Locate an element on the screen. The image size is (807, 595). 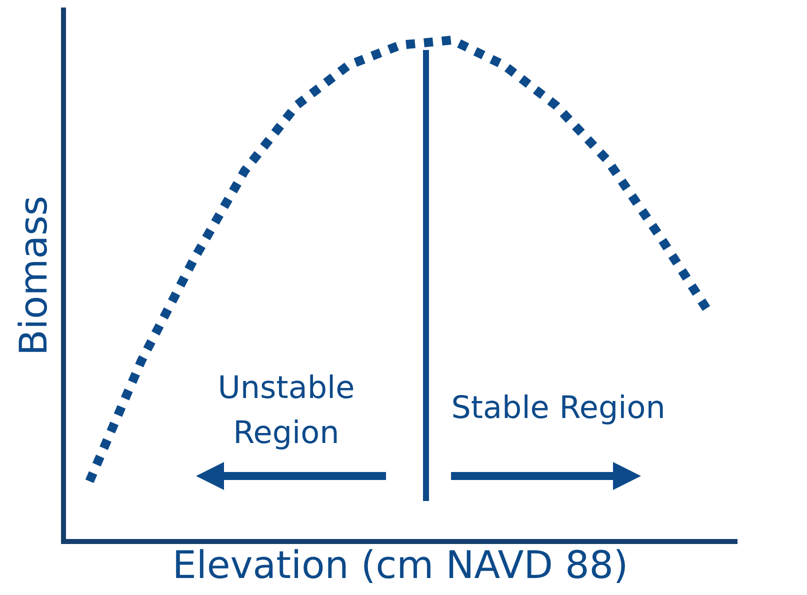
y-axis-title: Biomass is located at coordinates (34, 276).